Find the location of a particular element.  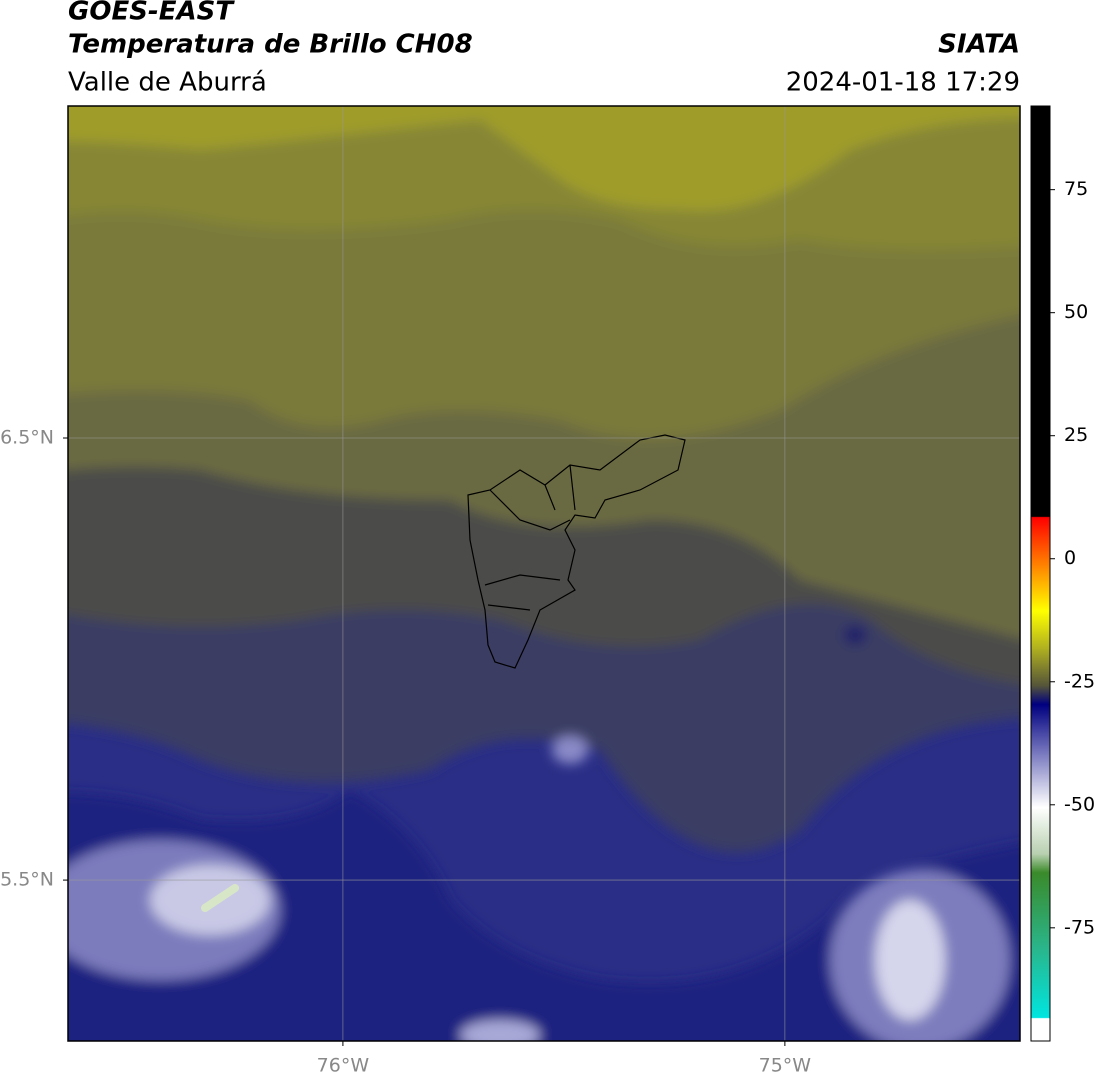

colorbar-tick-label: -50 is located at coordinates (1079, 804).